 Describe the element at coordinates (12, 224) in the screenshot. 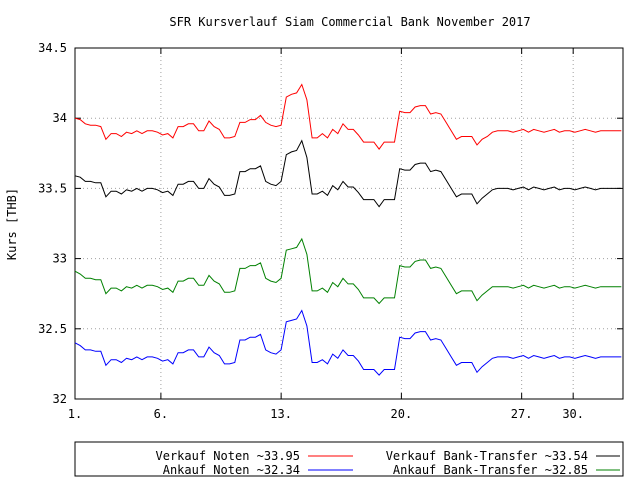

I see `y-axis-label: Kurs [THB]` at that location.